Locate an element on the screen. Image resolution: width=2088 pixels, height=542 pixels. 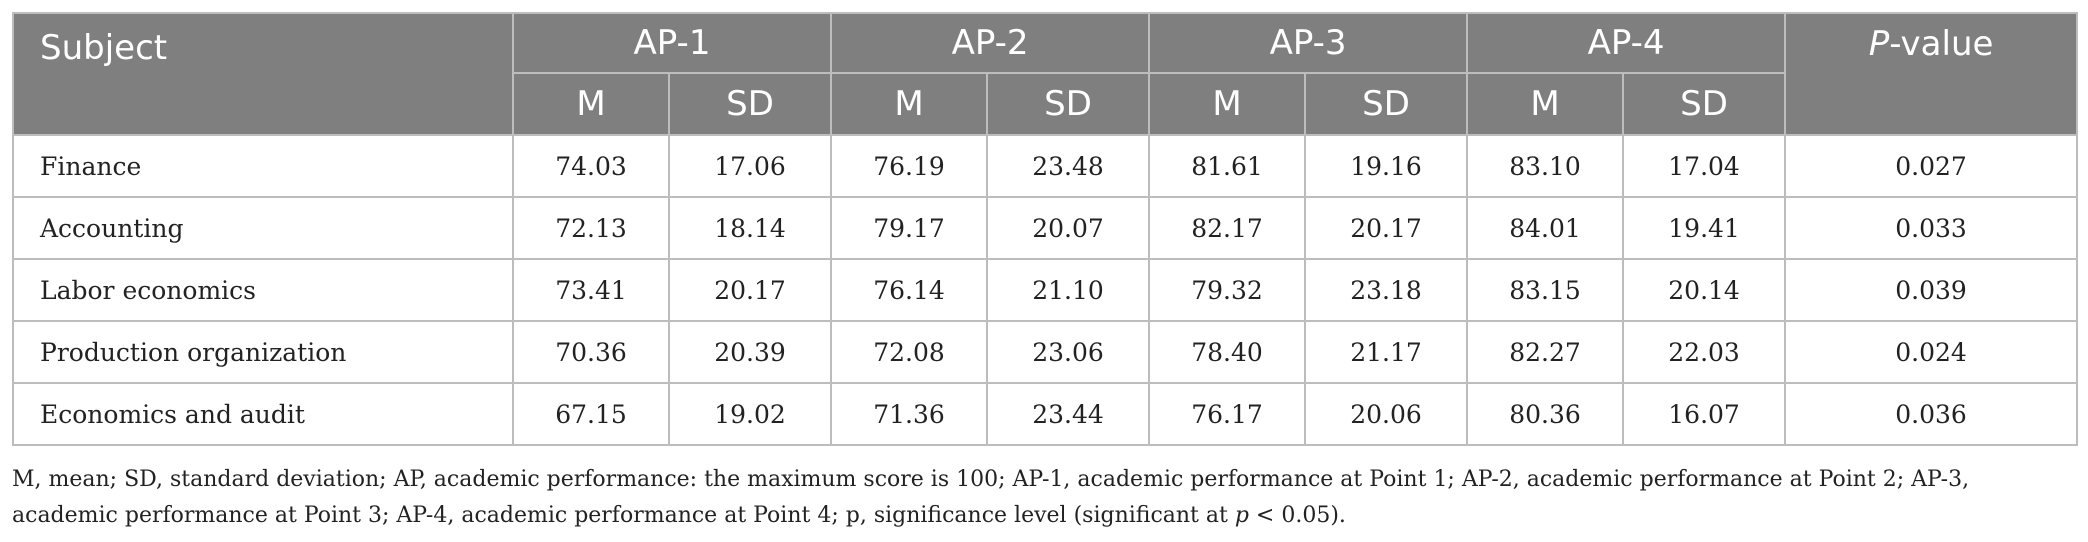
value-cell: 76.19 is located at coordinates (909, 166).